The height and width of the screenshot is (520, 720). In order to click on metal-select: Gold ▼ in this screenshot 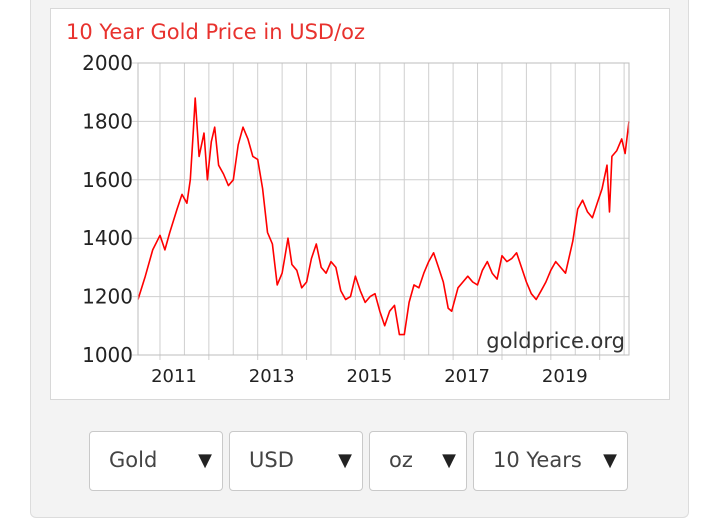, I will do `click(156, 461)`.